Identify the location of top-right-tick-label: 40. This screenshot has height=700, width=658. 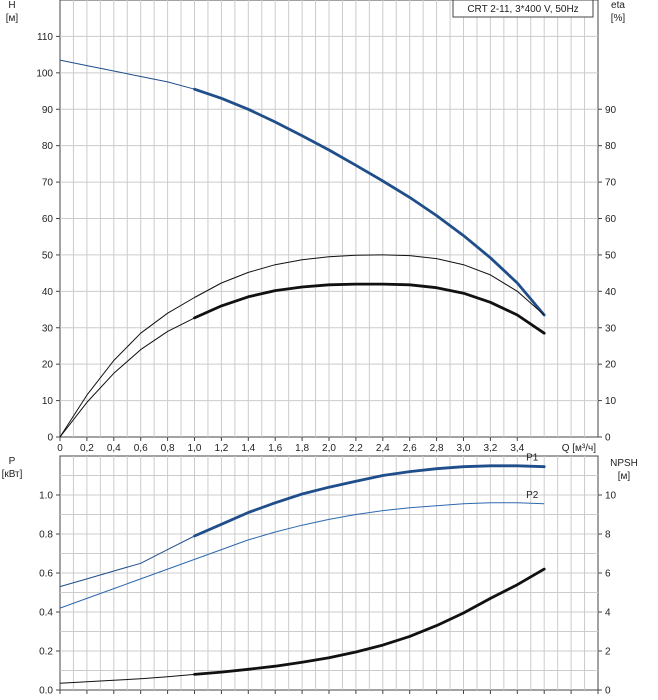
(611, 292).